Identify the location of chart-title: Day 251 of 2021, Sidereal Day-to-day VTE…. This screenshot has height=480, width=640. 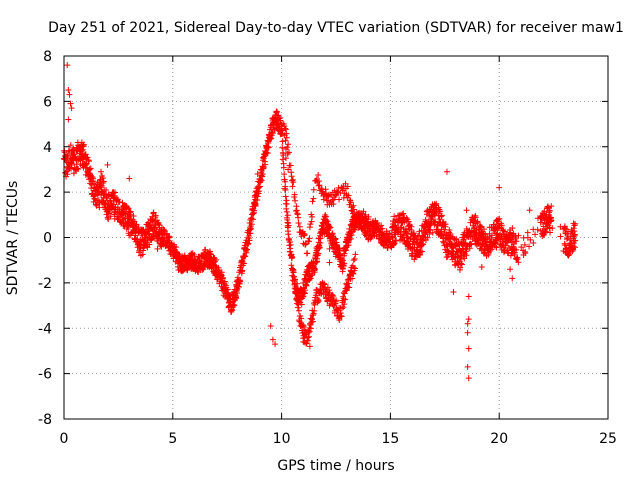
(336, 28).